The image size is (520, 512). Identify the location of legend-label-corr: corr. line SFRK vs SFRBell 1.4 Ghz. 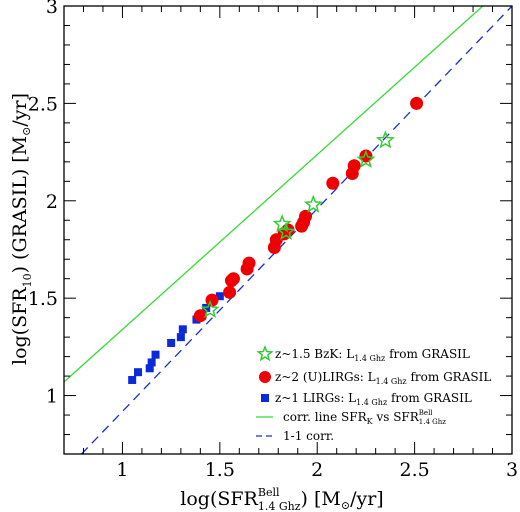
(364, 417).